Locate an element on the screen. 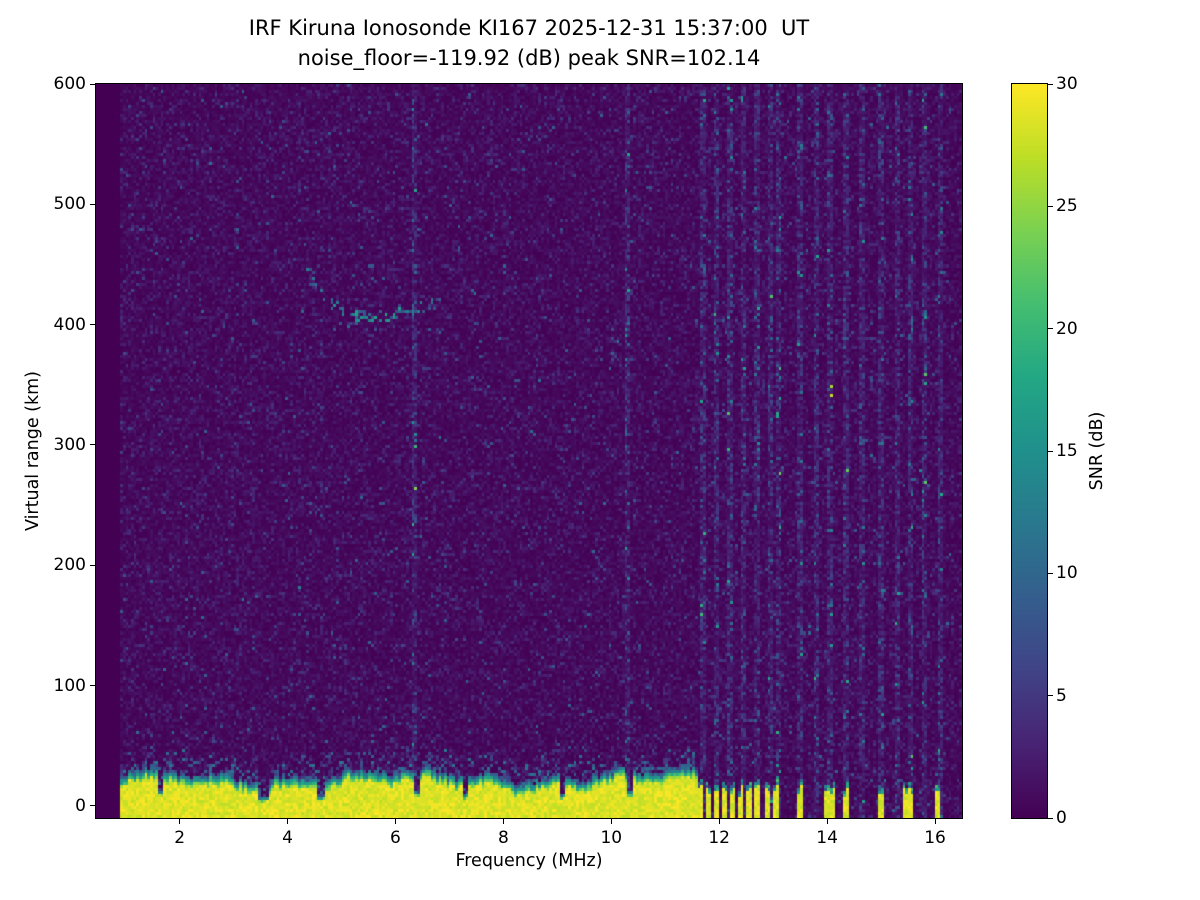  y-tick-label: 200 is located at coordinates (69, 565).